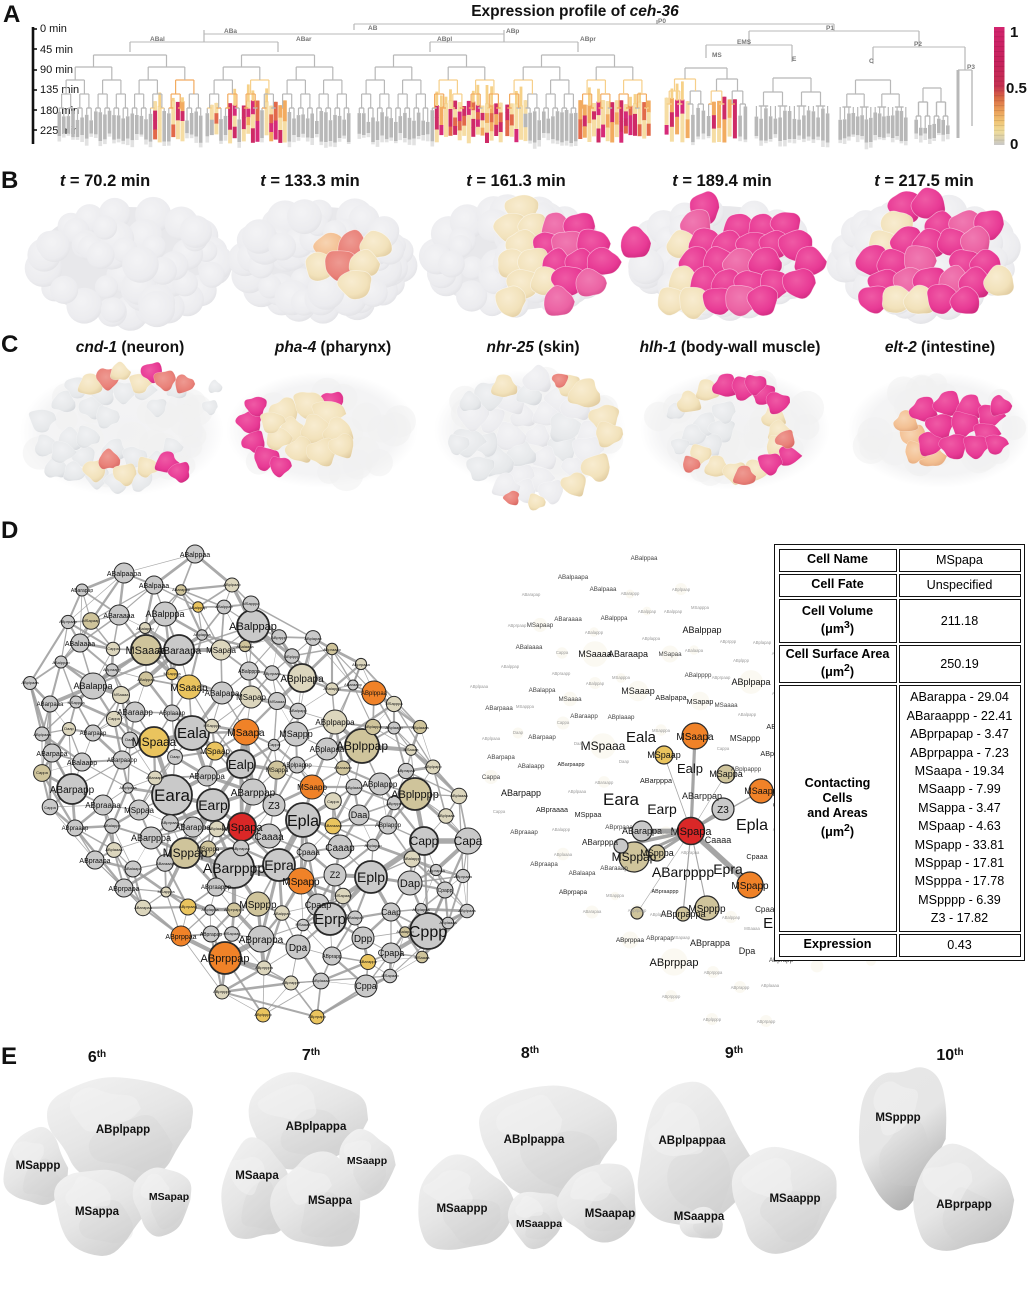  Describe the element at coordinates (588, 39) in the screenshot. I see `svg-text: ABpr` at that location.